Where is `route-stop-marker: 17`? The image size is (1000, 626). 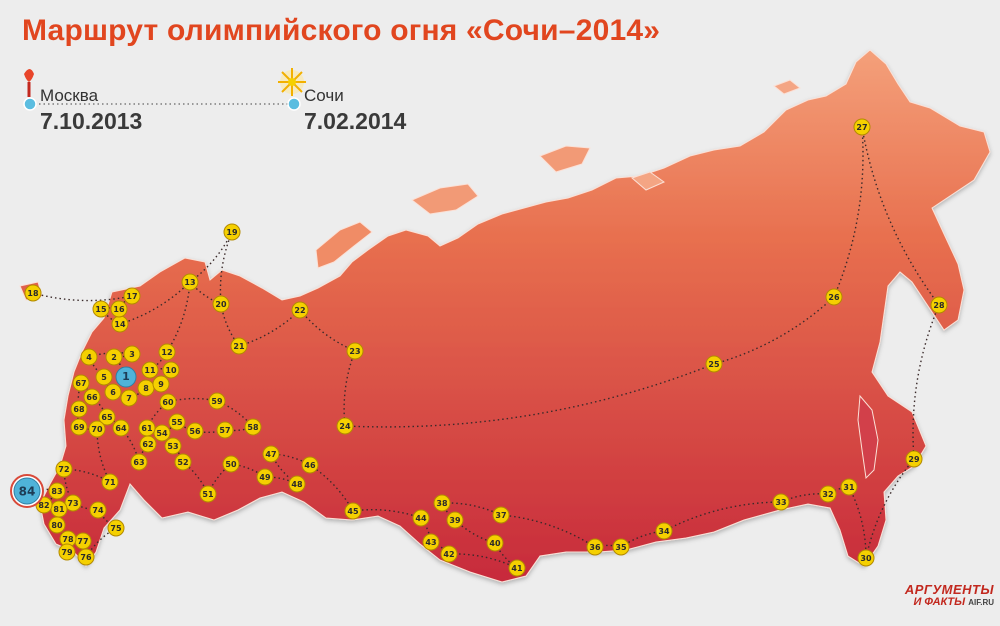
route-stop-marker: 17 is located at coordinates (132, 296).